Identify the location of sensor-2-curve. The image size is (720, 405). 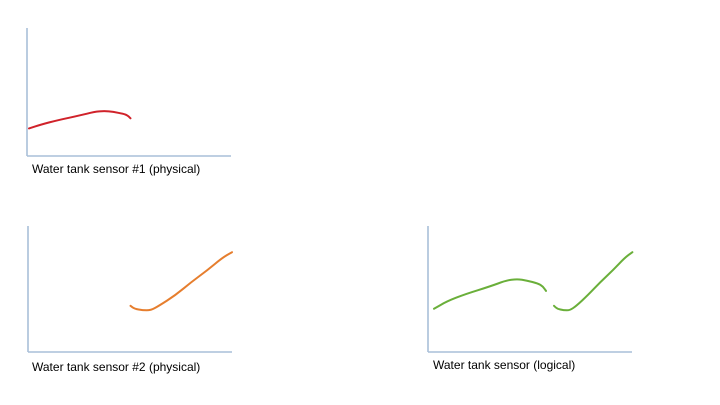
(181, 281).